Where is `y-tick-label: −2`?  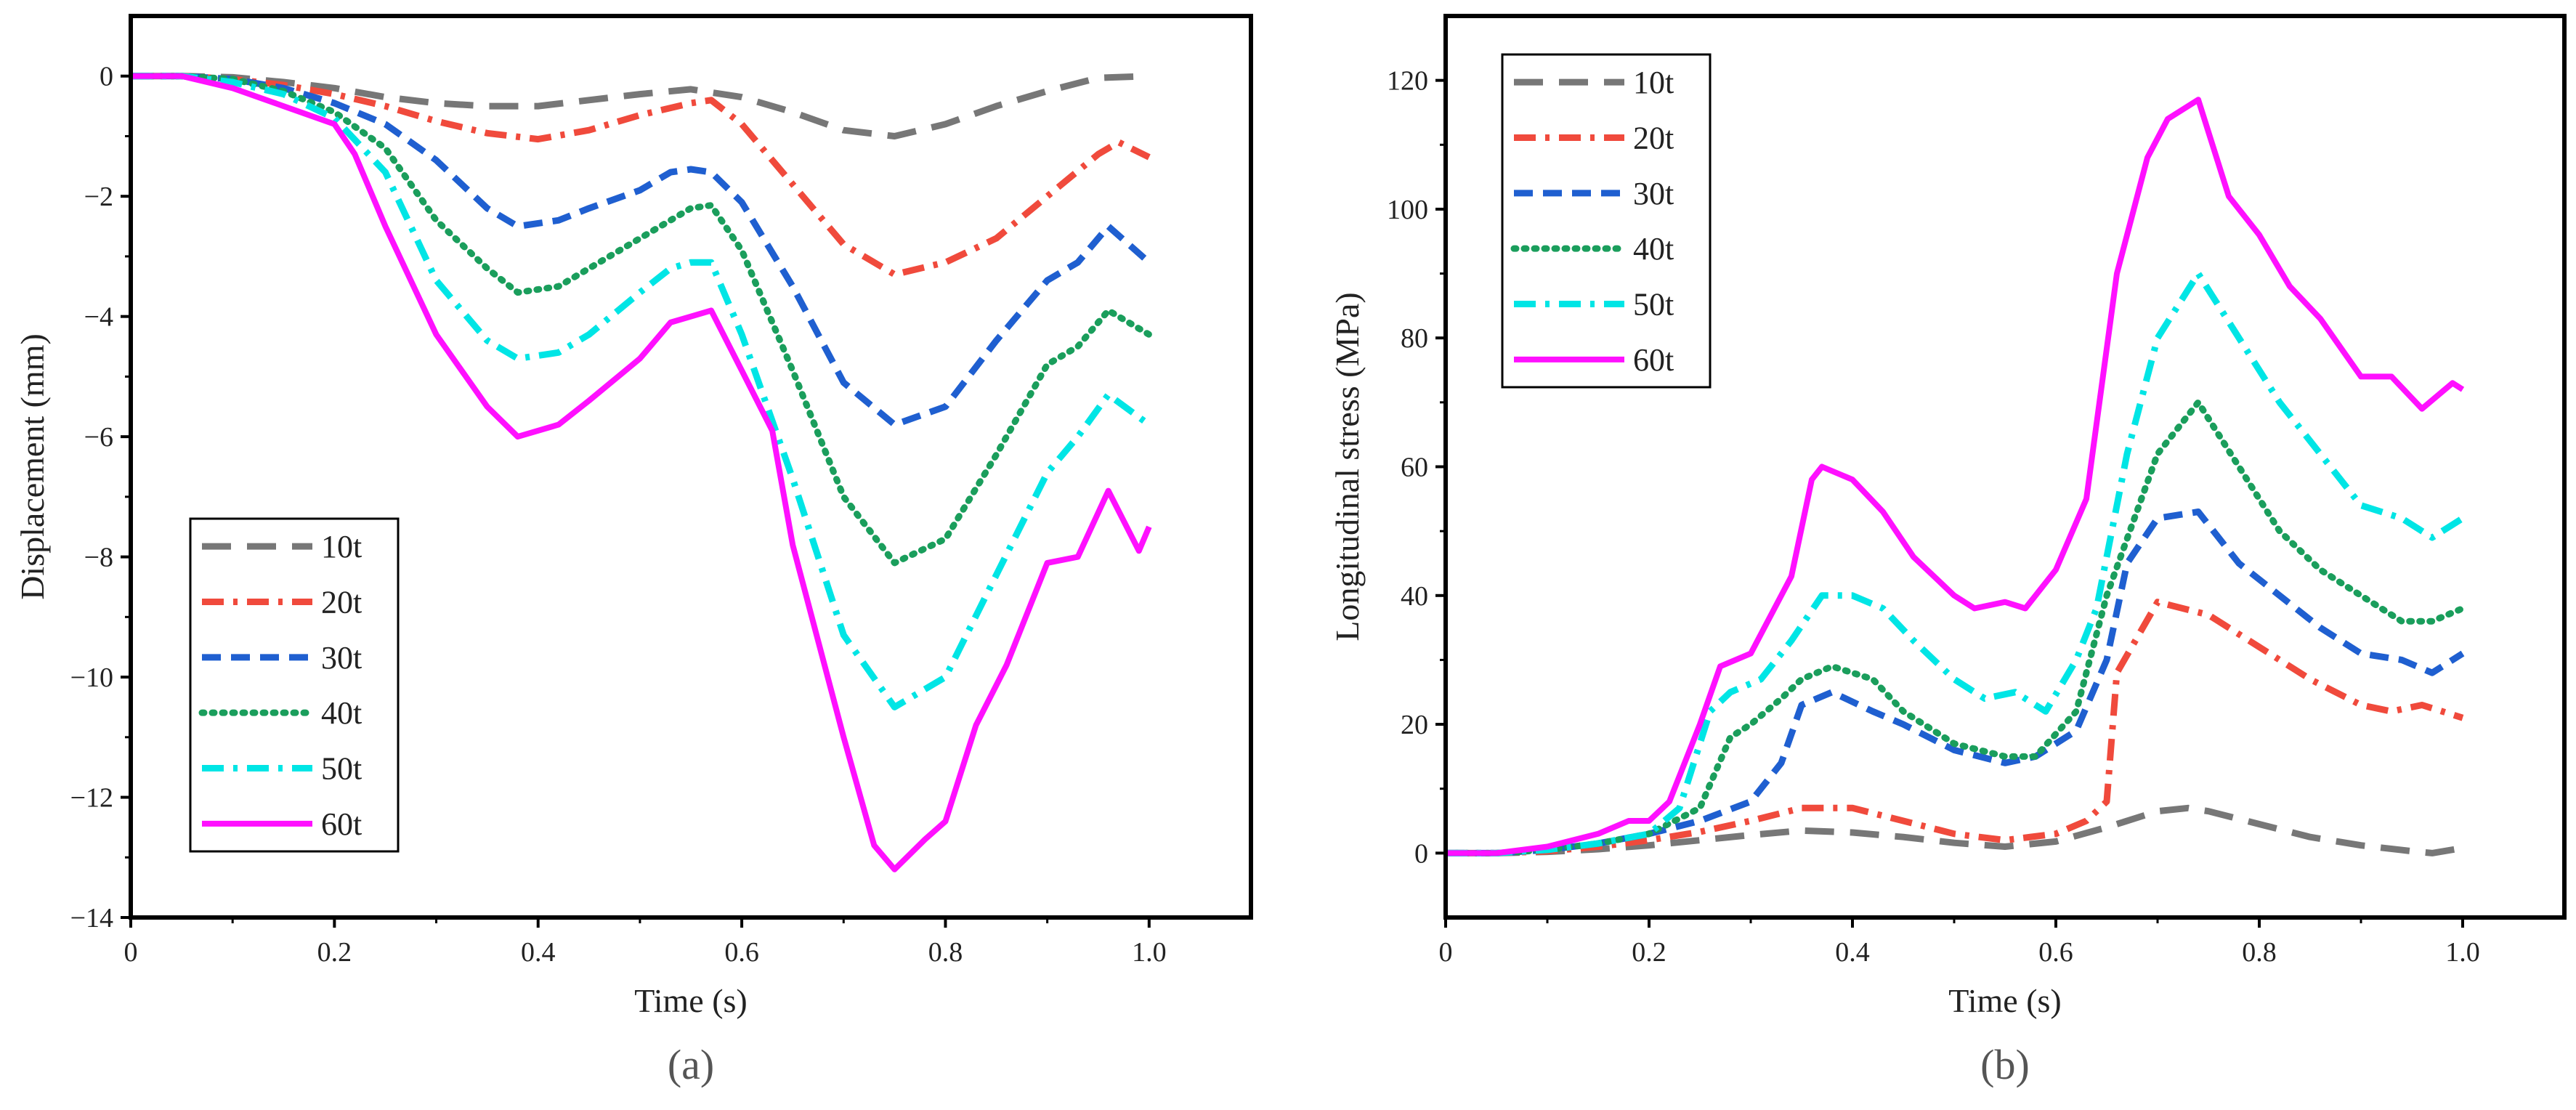
y-tick-label: −2 is located at coordinates (98, 197).